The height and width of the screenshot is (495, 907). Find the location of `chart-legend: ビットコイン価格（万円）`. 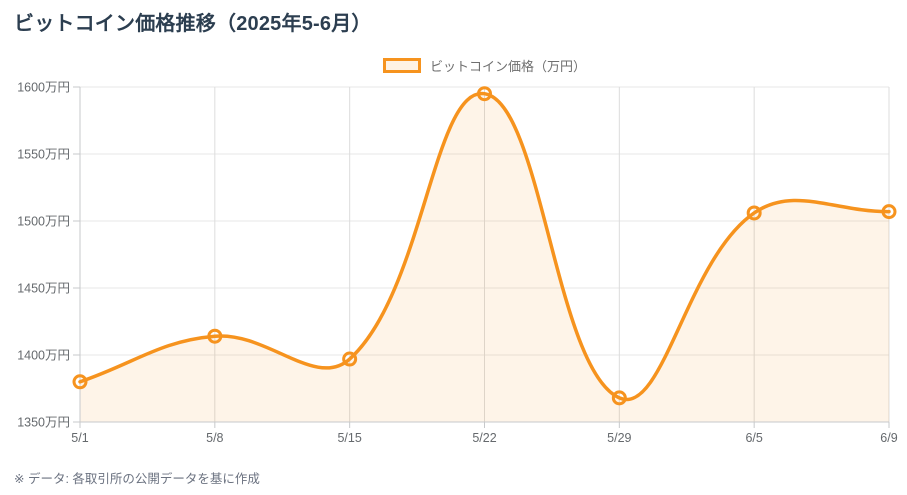

chart-legend: ビットコイン価格（万円） is located at coordinates (484, 65).